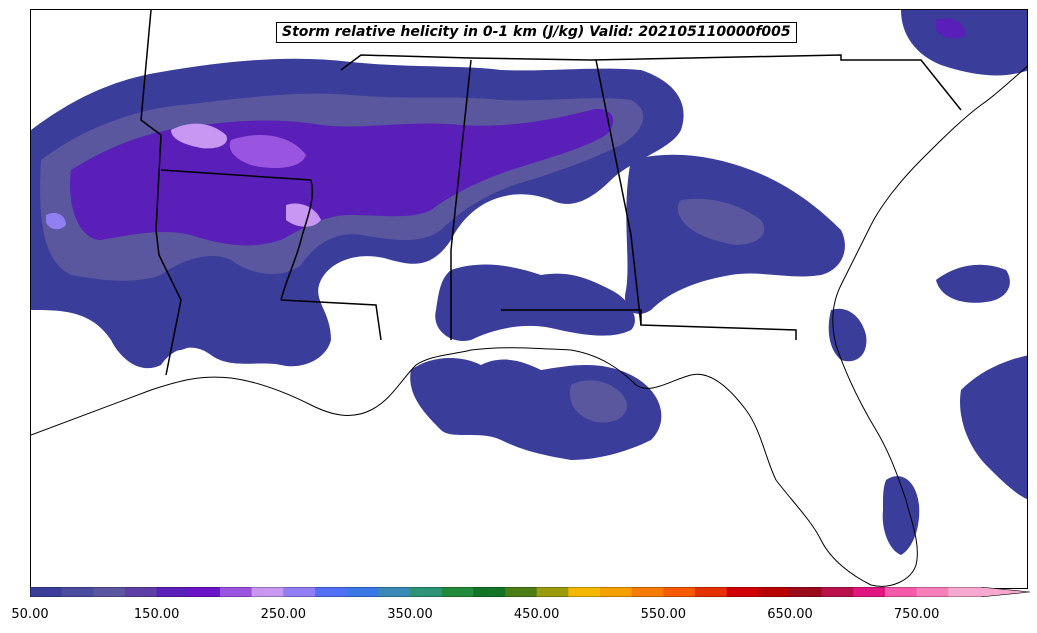 This screenshot has height=633, width=1037. I want to click on border-tennessee-georgia-northeast, so click(776, 82).